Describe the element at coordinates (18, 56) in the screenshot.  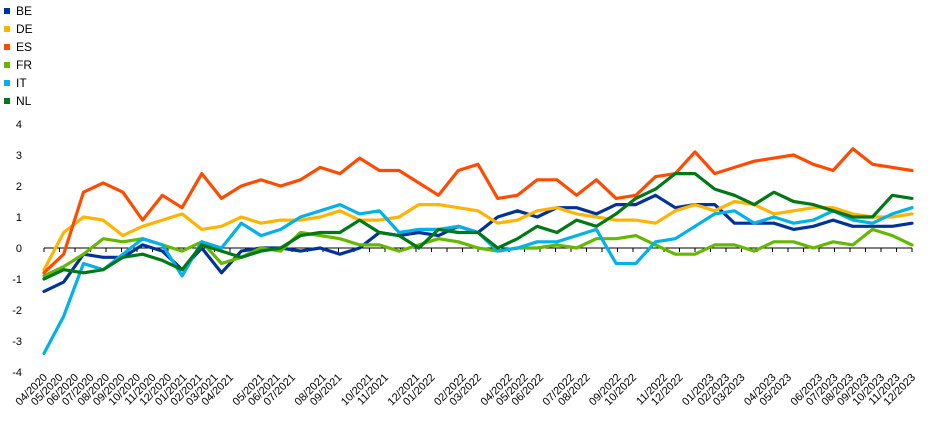
I see `legend: BE DE ES FR IT NL` at that location.